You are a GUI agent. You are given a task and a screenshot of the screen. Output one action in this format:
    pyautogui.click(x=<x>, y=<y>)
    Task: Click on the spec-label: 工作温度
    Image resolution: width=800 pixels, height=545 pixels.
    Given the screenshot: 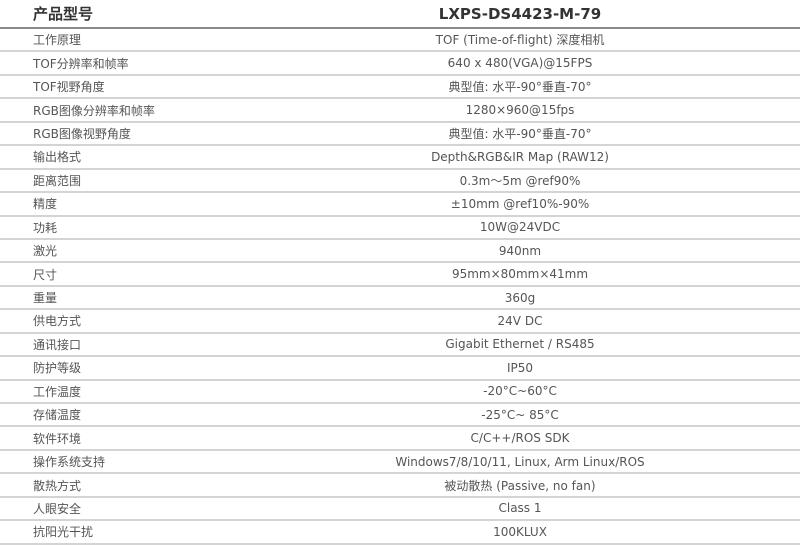 What is the action you would take?
    pyautogui.click(x=57, y=391)
    